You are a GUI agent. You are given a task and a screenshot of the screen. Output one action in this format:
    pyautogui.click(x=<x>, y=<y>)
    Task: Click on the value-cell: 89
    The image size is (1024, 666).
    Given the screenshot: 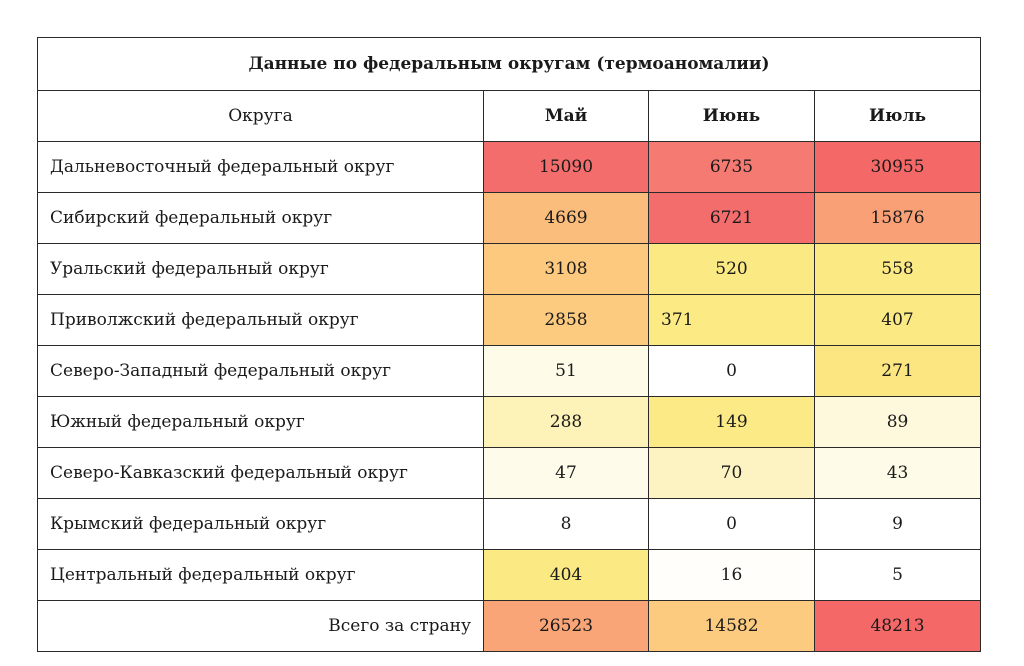 What is the action you would take?
    pyautogui.click(x=897, y=422)
    